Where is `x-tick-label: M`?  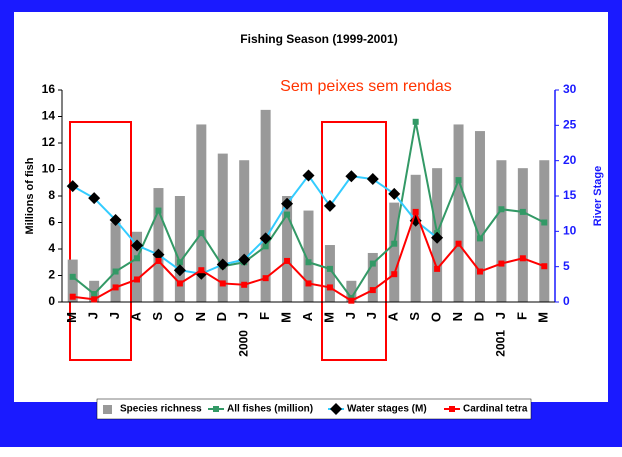 x-tick-label: M is located at coordinates (71, 317).